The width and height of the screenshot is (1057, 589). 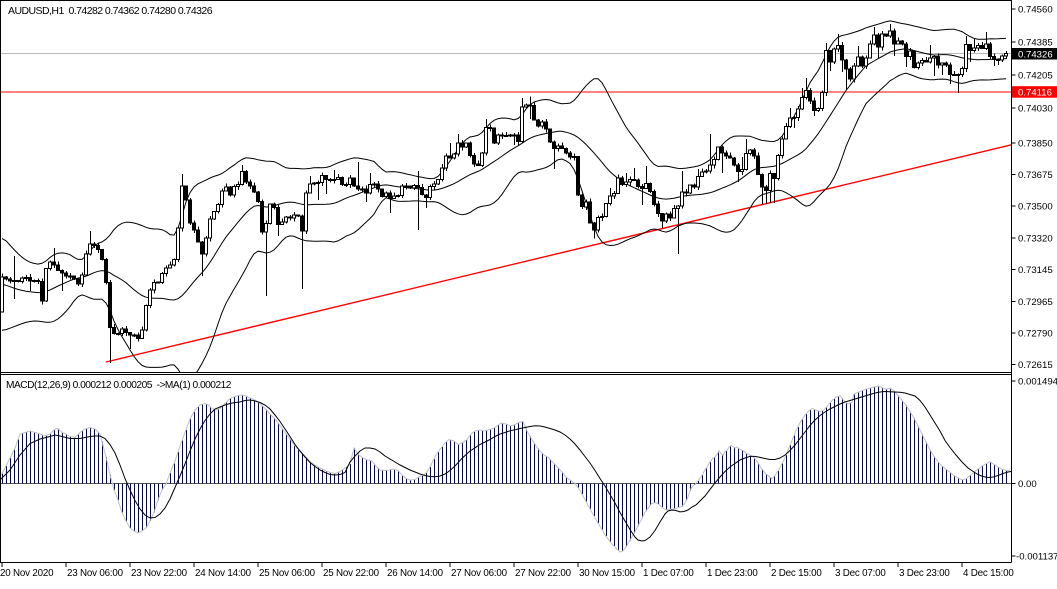 What do you see at coordinates (351, 573) in the screenshot?
I see `svg-text: 25 Nov 22:00` at bounding box center [351, 573].